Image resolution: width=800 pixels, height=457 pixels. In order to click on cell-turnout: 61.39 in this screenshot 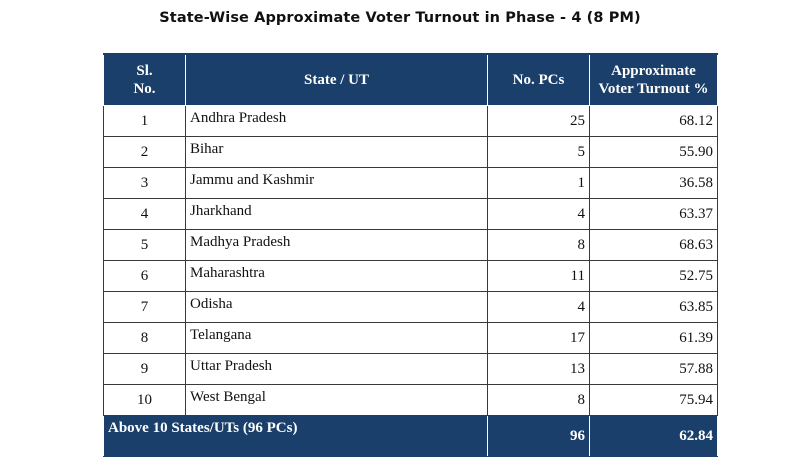, I will do `click(653, 338)`.